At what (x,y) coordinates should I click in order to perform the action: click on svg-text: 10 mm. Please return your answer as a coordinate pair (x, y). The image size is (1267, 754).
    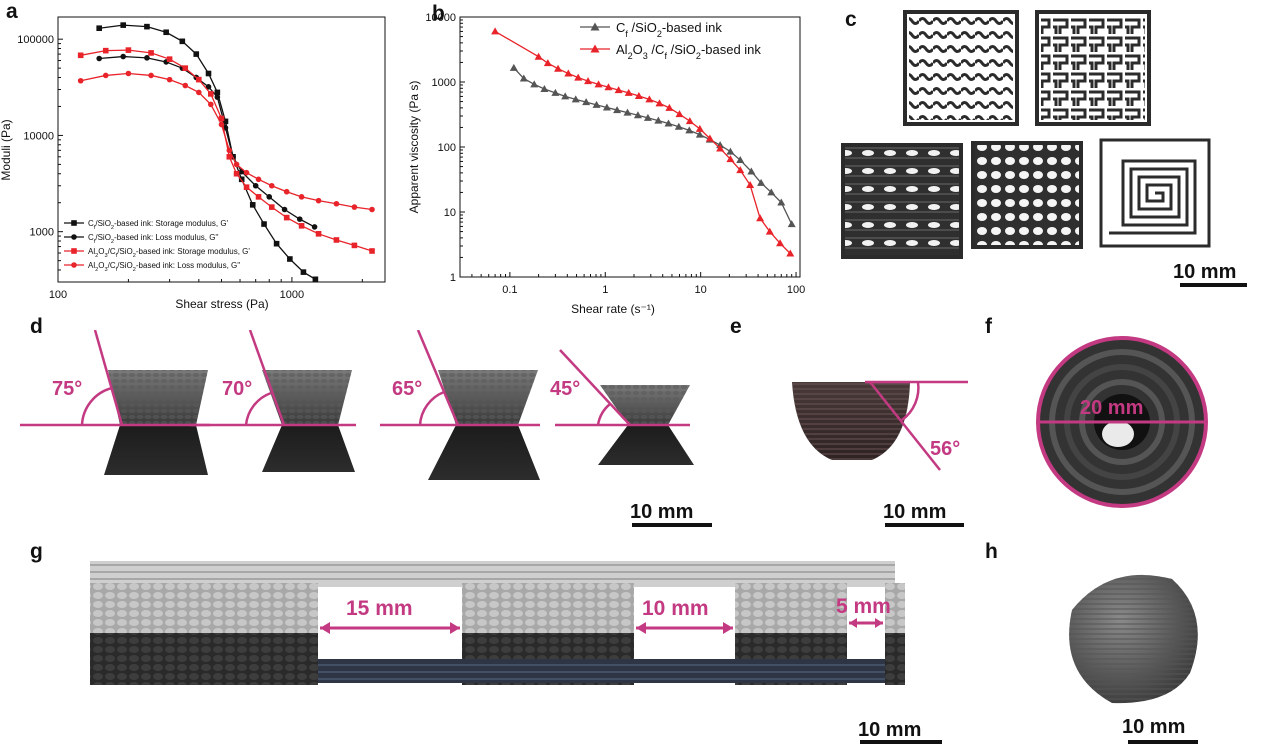
    Looking at the image, I should click on (675, 608).